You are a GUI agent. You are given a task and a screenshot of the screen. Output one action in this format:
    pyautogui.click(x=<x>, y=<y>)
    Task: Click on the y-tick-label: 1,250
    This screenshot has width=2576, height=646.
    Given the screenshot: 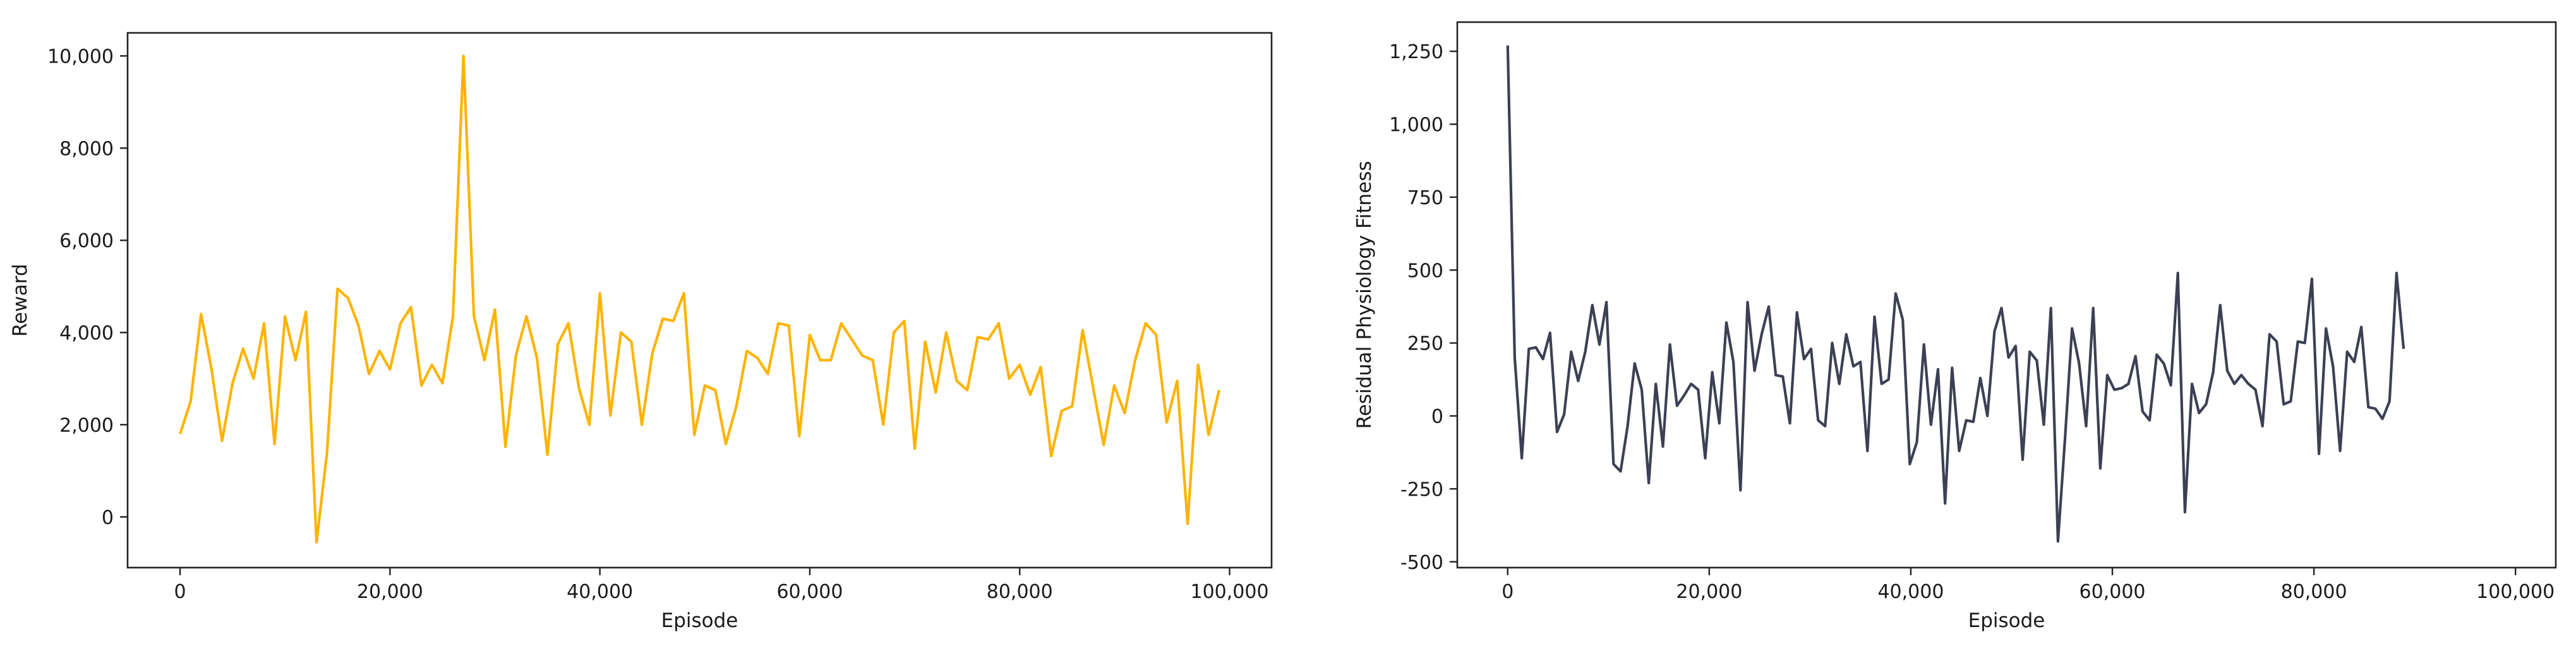 What is the action you would take?
    pyautogui.click(x=1416, y=52)
    